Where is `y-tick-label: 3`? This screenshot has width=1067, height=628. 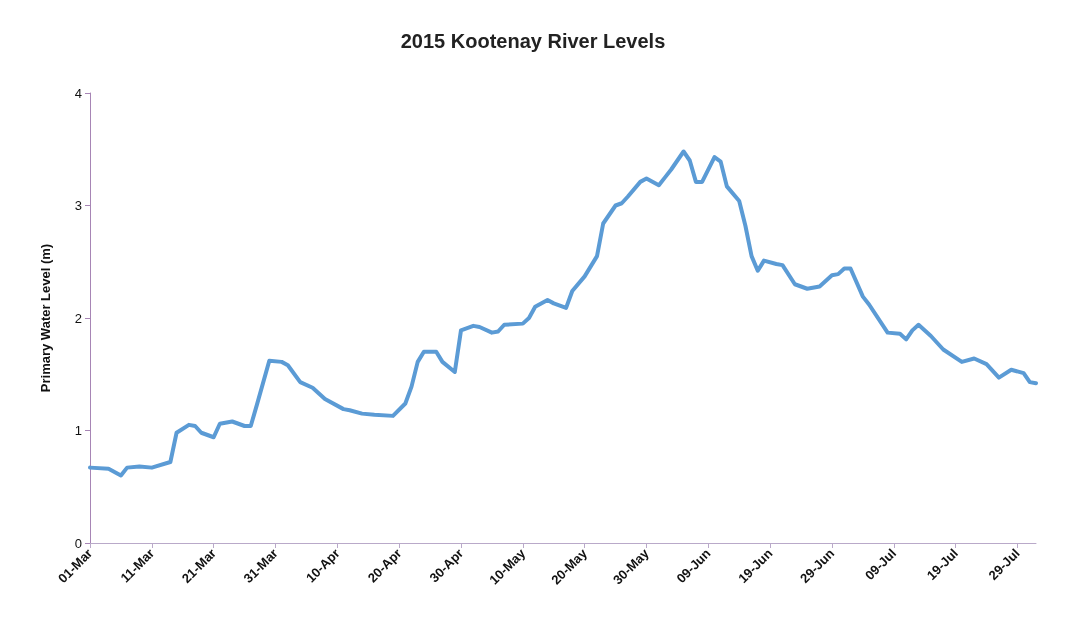 y-tick-label: 3 is located at coordinates (78, 205).